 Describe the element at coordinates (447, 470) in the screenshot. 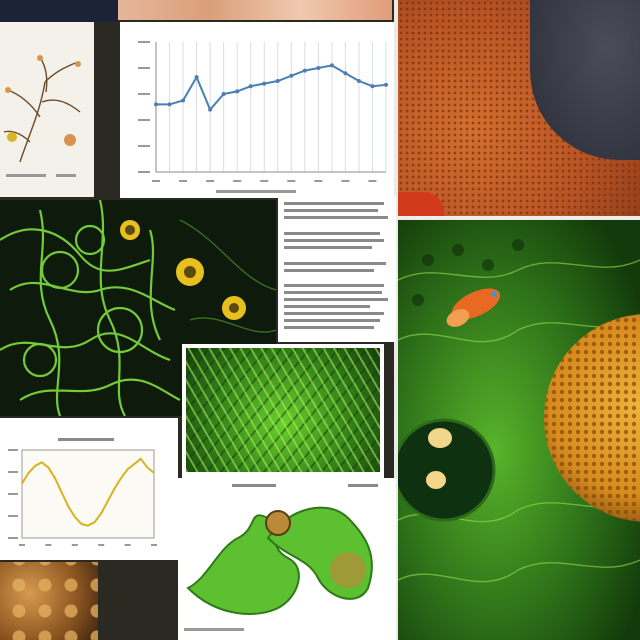

I see `dark-green-sphere` at that location.